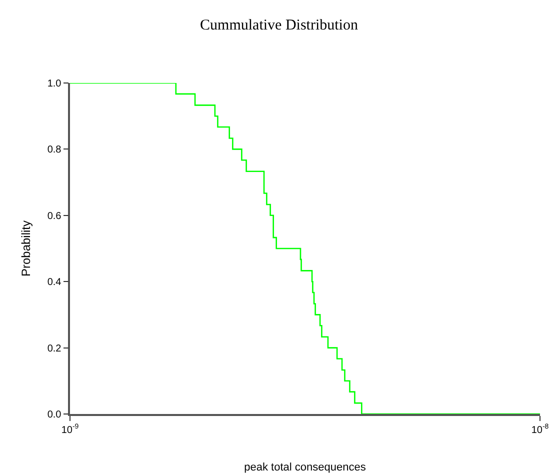 Image resolution: width=558 pixels, height=474 pixels. I want to click on y-axis-title: Probability, so click(26, 248).